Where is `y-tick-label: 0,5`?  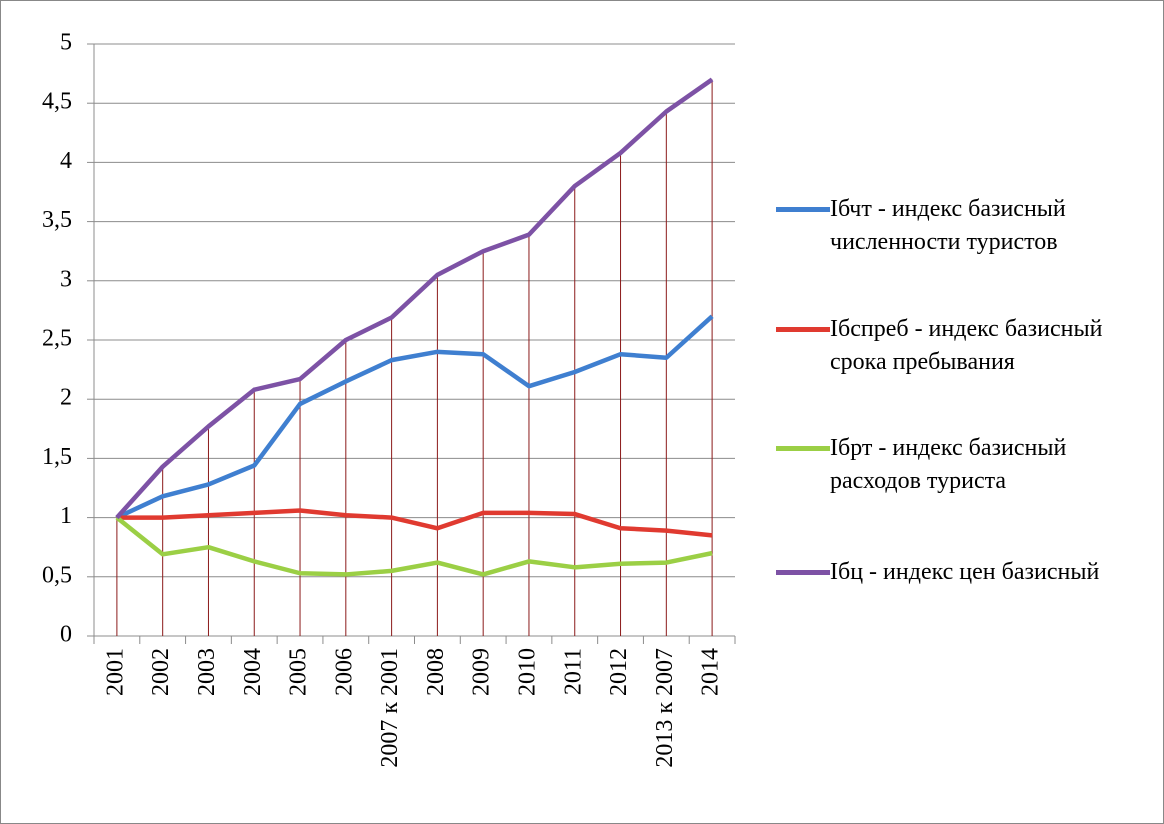
y-tick-label: 0,5 is located at coordinates (57, 575).